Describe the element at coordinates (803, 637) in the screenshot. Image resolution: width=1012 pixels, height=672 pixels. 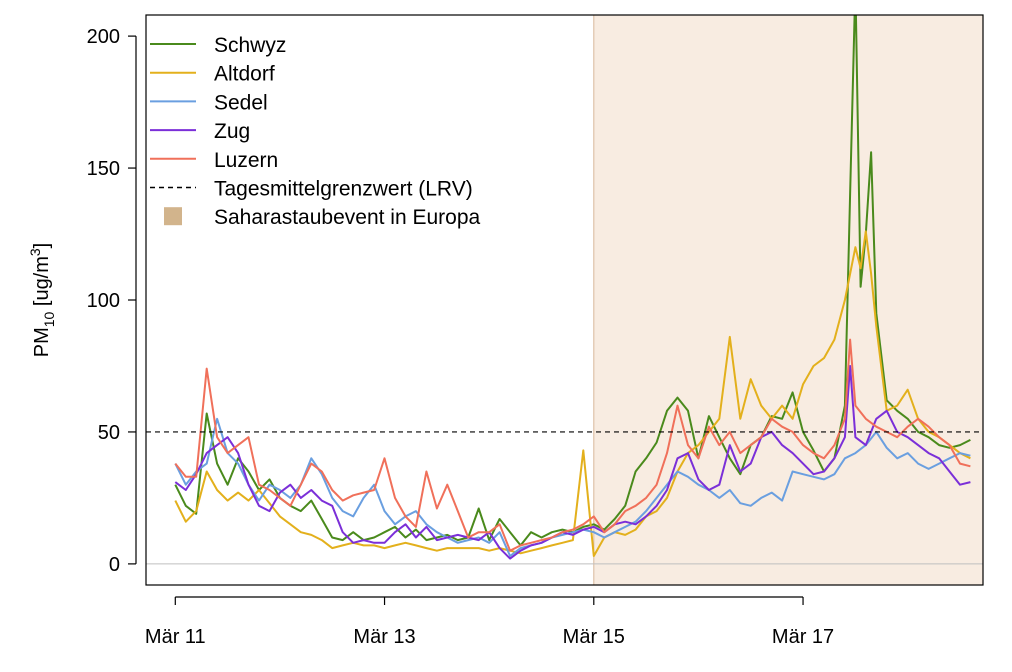
I see `x-tick-label: Mär 17` at that location.